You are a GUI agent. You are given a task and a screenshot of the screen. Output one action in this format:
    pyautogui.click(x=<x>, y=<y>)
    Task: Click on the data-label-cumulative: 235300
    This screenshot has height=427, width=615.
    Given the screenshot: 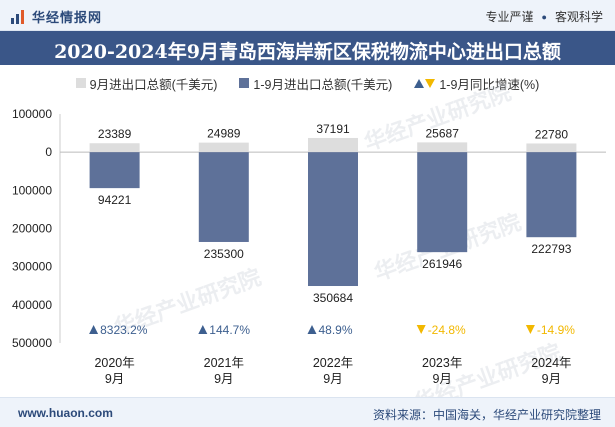 What is the action you would take?
    pyautogui.click(x=224, y=254)
    